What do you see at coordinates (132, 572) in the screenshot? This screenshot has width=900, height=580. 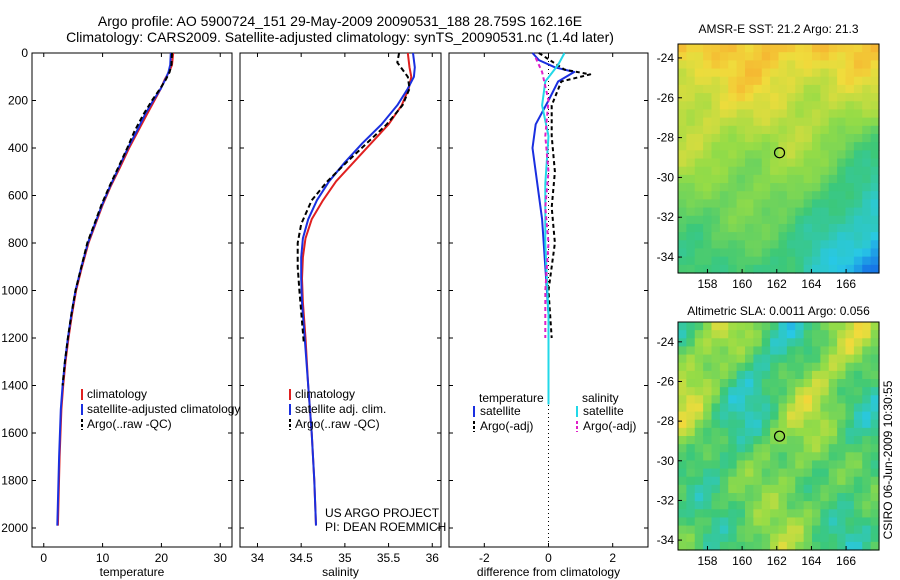 I see `x-axis-label: temperature` at bounding box center [132, 572].